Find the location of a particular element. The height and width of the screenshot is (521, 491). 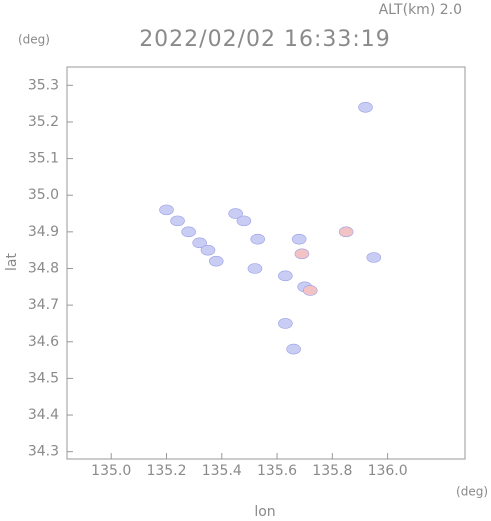

x-tick-label: 135.2 is located at coordinates (166, 471).